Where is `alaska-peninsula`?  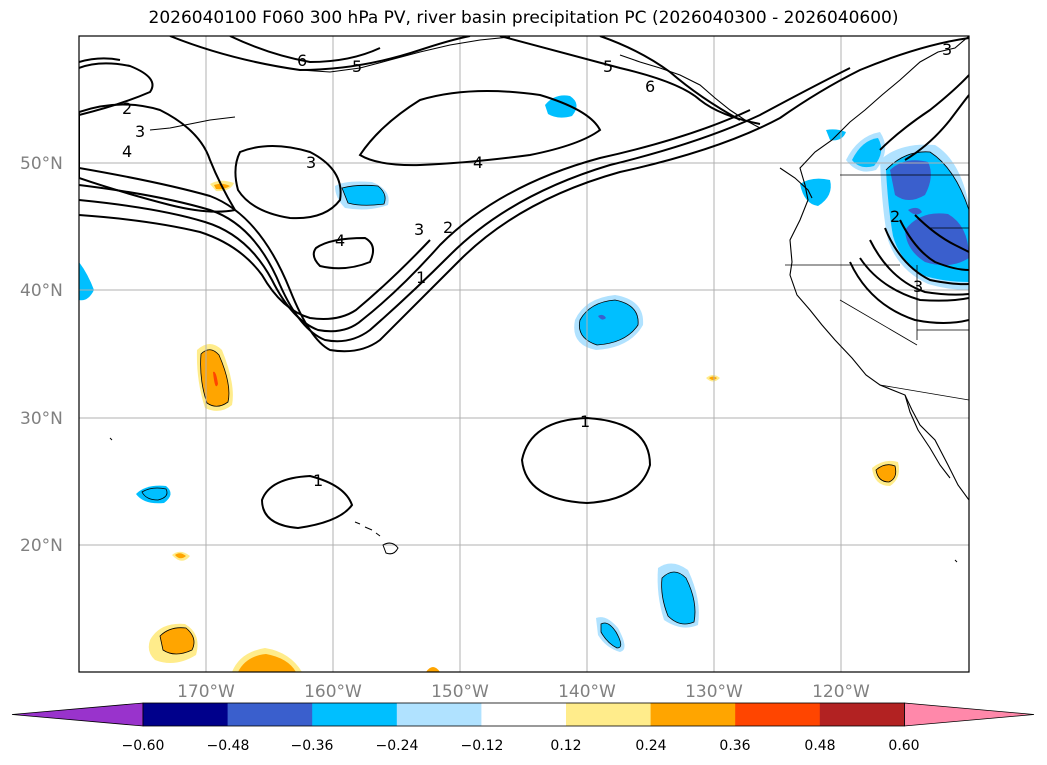 alaska-peninsula is located at coordinates (405, 54).